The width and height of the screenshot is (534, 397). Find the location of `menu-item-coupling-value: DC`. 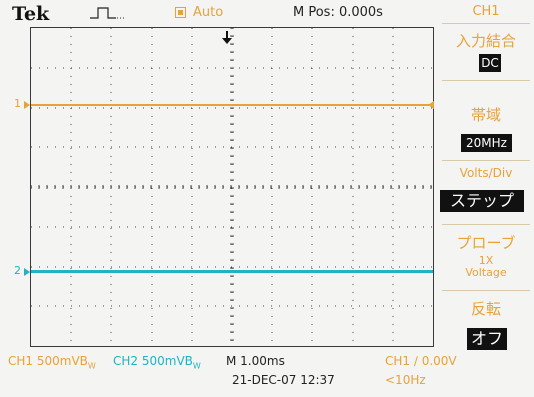

menu-item-coupling-value: DC is located at coordinates (490, 63).